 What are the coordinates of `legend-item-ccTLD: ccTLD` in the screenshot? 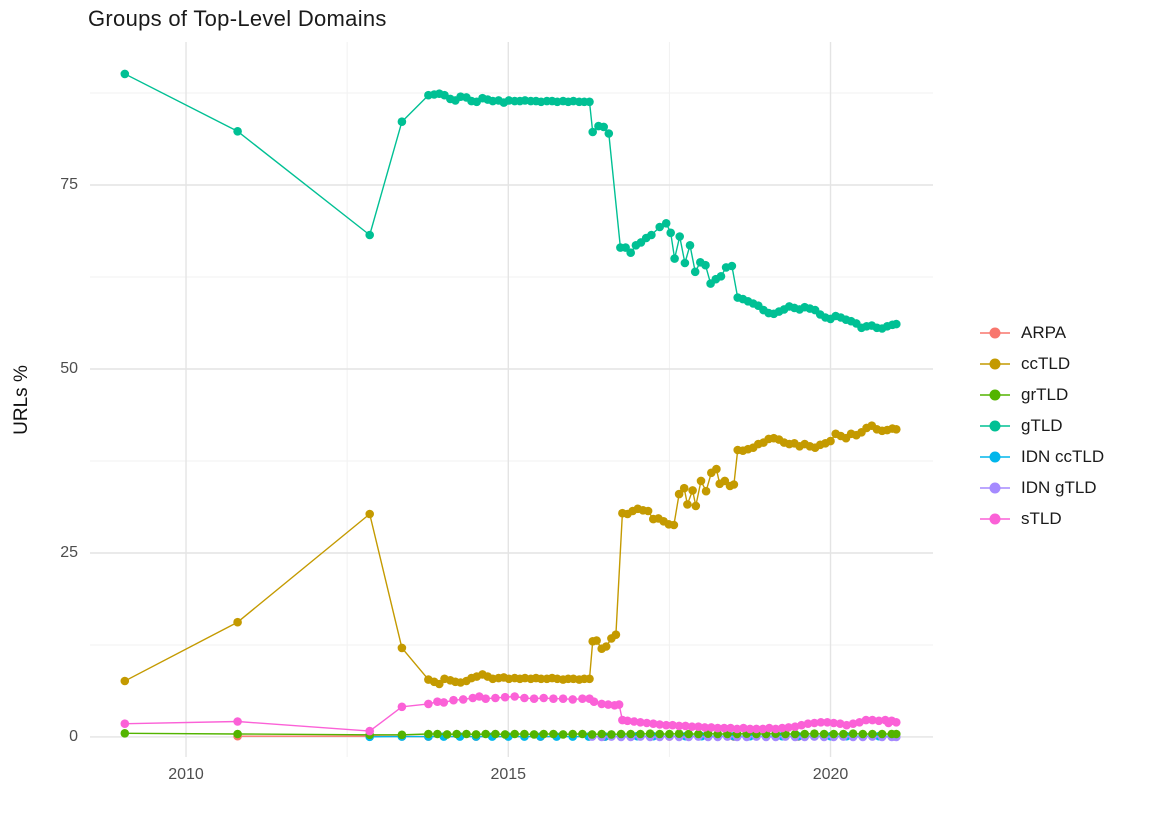 It's located at (1024, 364).